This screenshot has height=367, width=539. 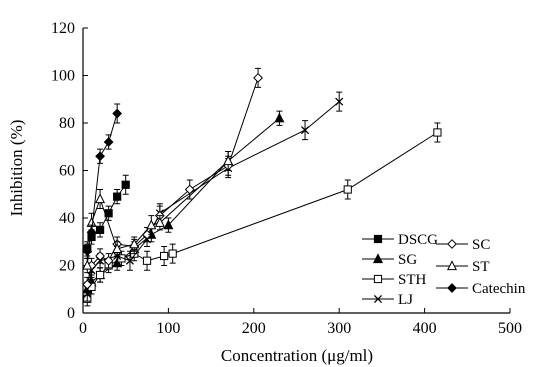 I want to click on legend-marker-st, so click(x=452, y=265).